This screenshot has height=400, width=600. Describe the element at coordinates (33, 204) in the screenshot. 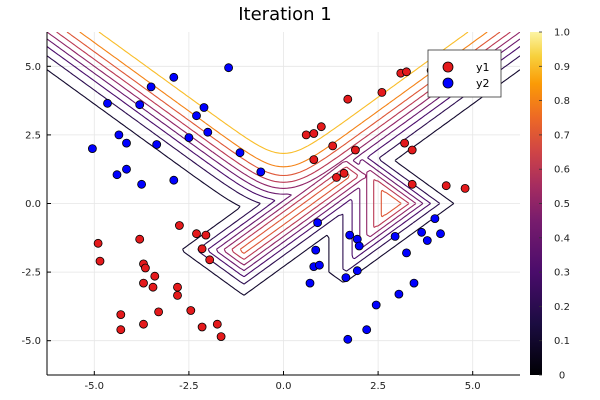

I see `y-tick-label-2: 0.0` at that location.